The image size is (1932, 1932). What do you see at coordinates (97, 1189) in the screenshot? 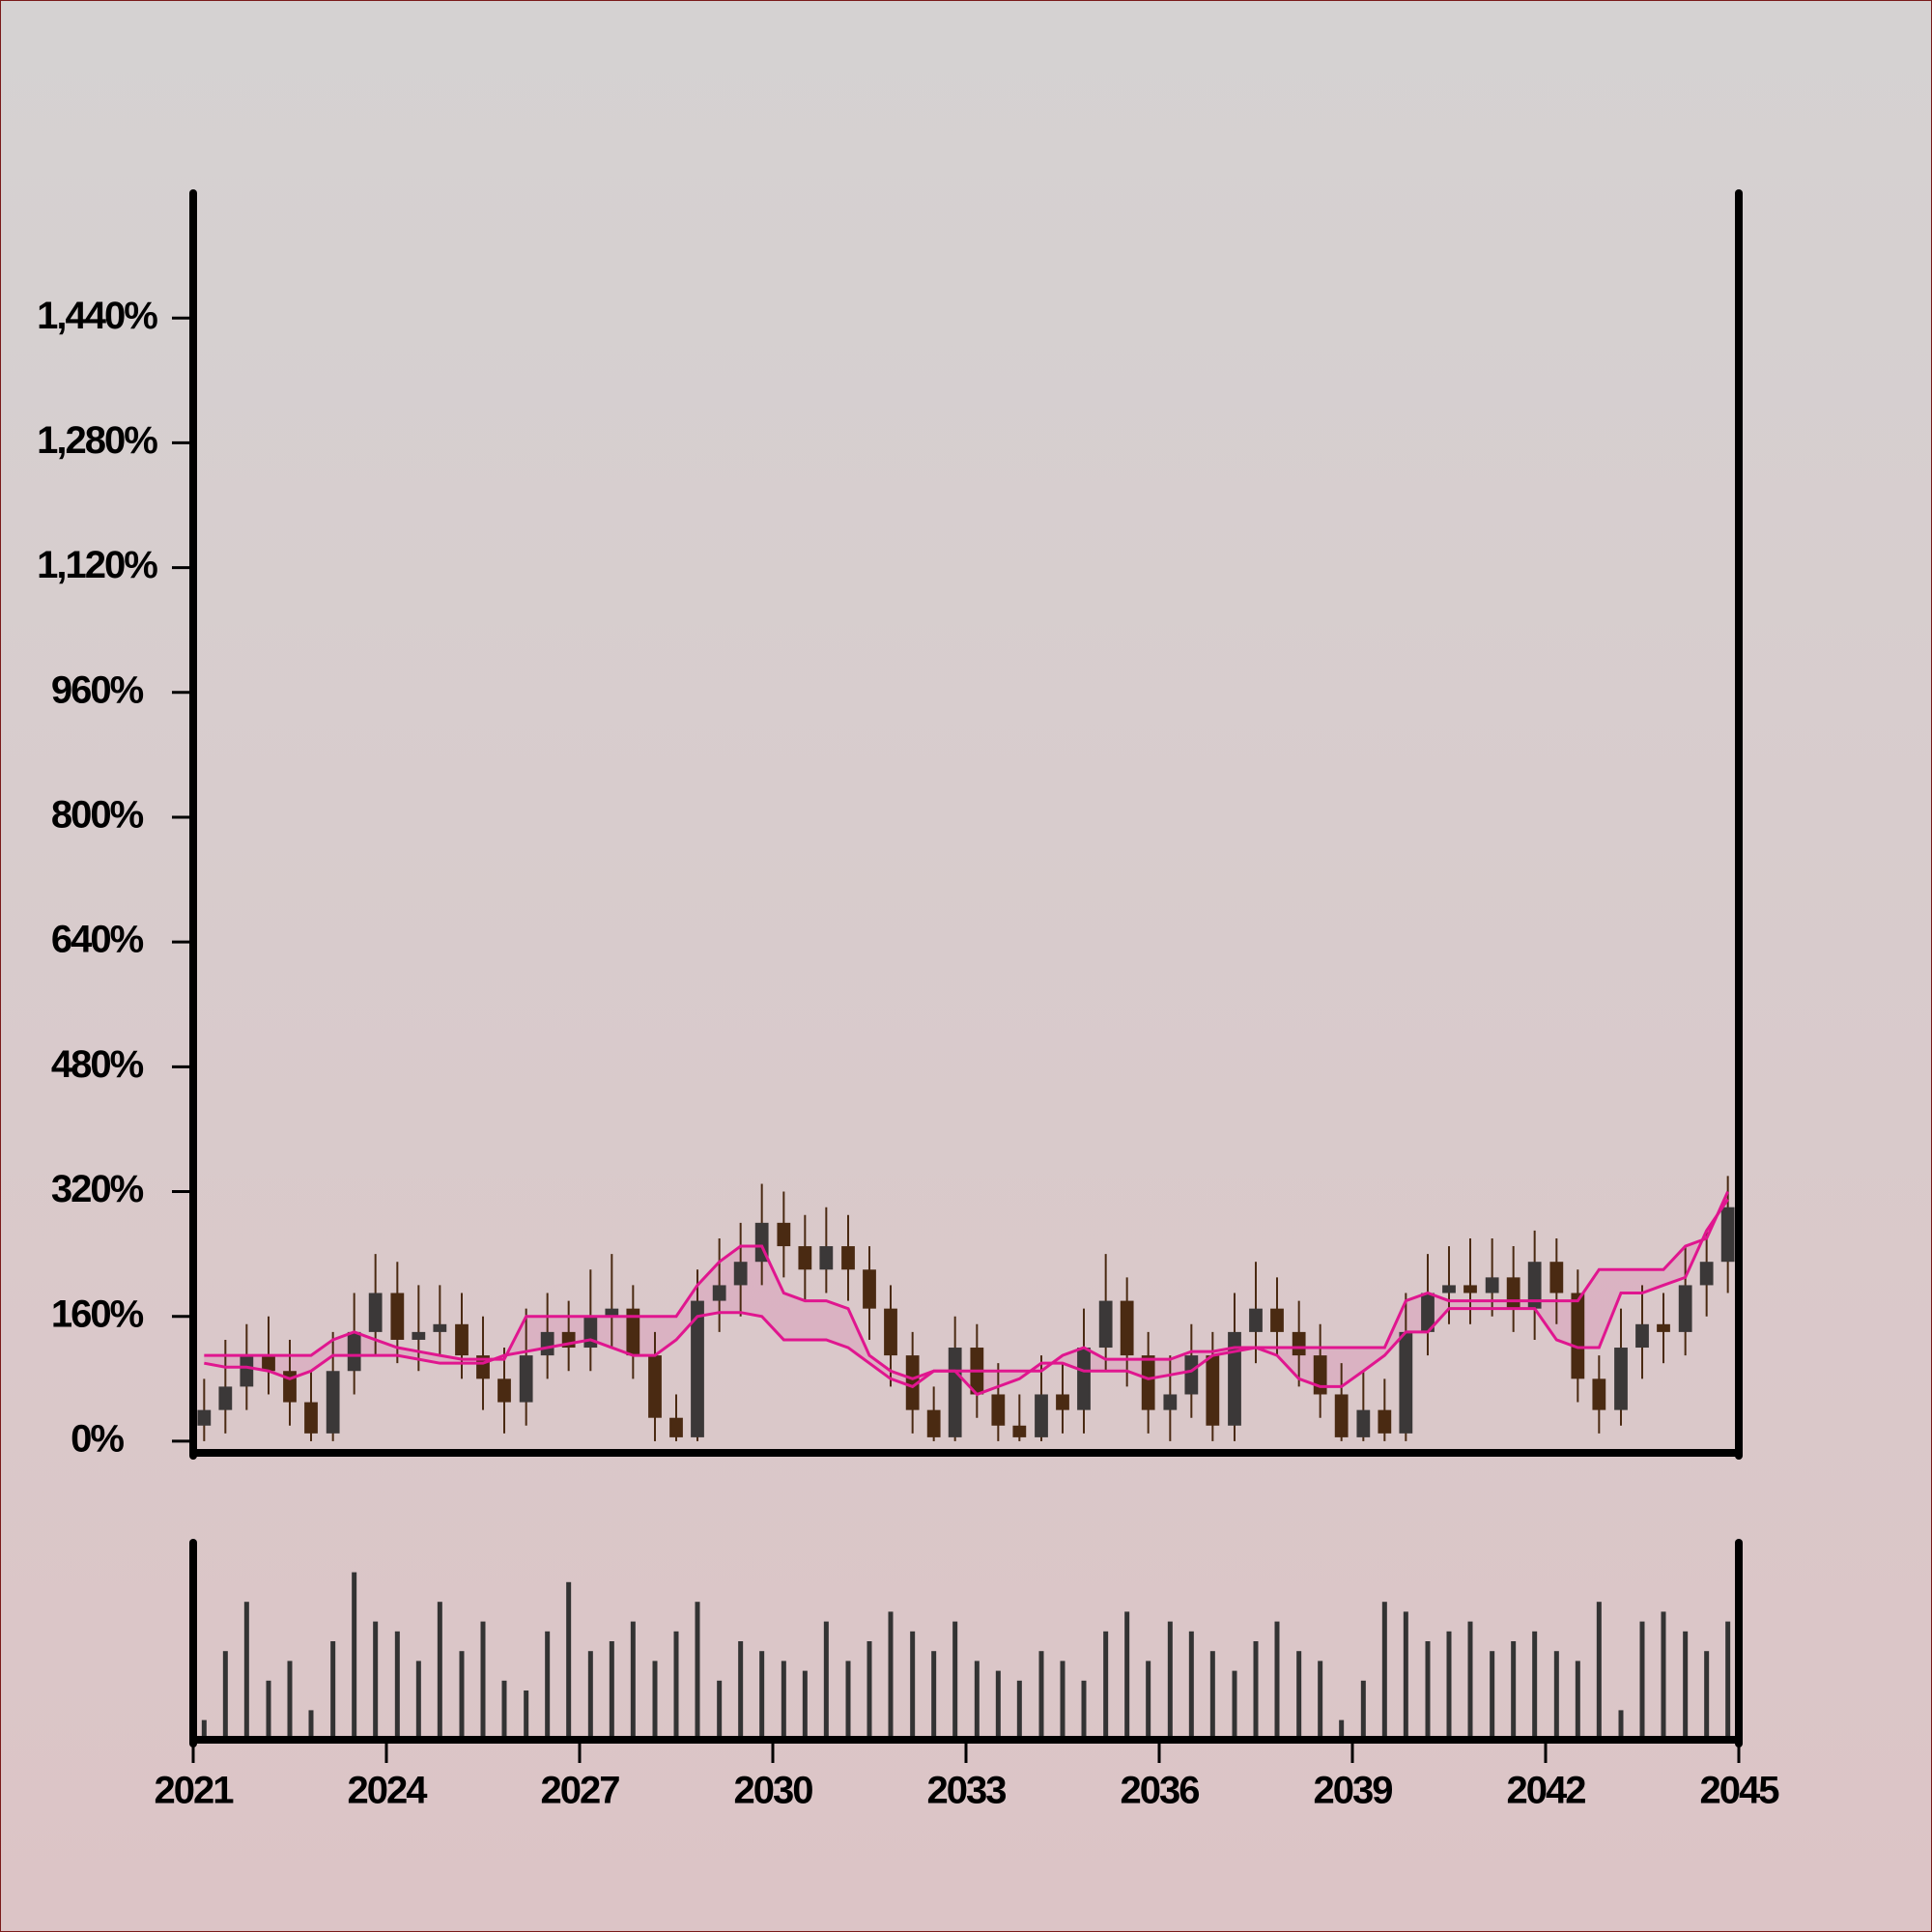
I see `y-tick-label: 320%` at bounding box center [97, 1189].